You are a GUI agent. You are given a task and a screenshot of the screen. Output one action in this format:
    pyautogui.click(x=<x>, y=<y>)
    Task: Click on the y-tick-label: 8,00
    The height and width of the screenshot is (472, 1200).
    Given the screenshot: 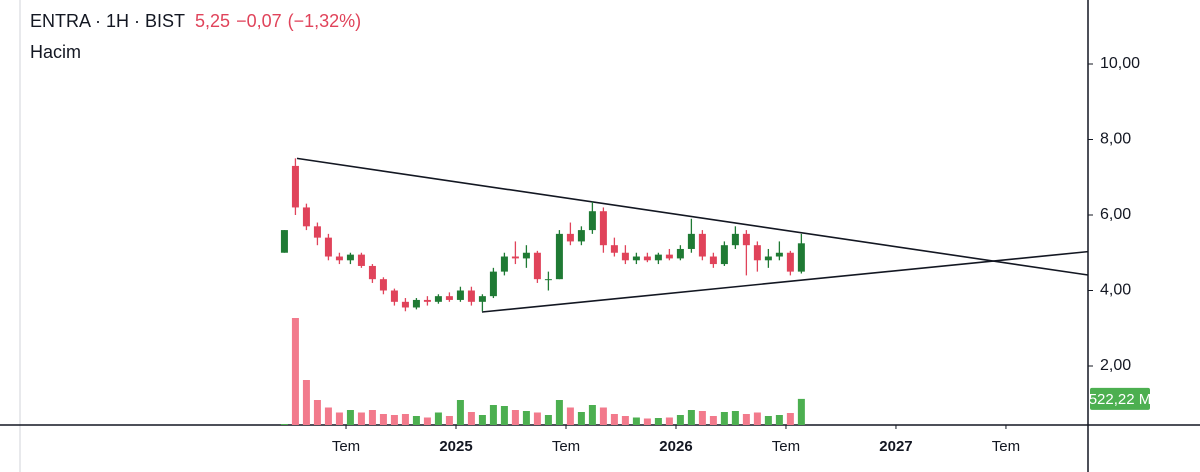 What is the action you would take?
    pyautogui.click(x=1115, y=139)
    